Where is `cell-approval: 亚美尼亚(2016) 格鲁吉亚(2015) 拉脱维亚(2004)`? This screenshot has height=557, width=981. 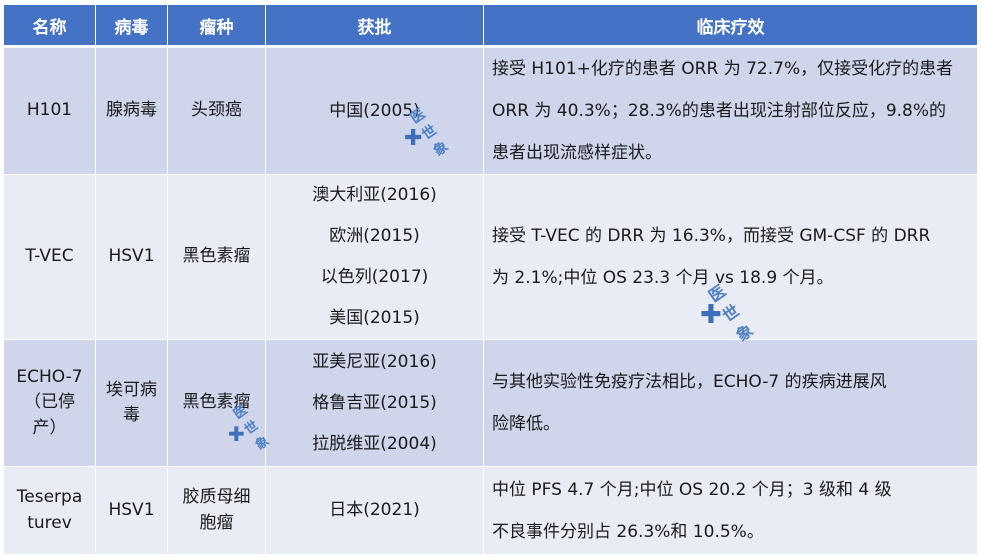 cell-approval: 亚美尼亚(2016) 格鲁吉亚(2015) 拉脱维亚(2004) is located at coordinates (374, 403).